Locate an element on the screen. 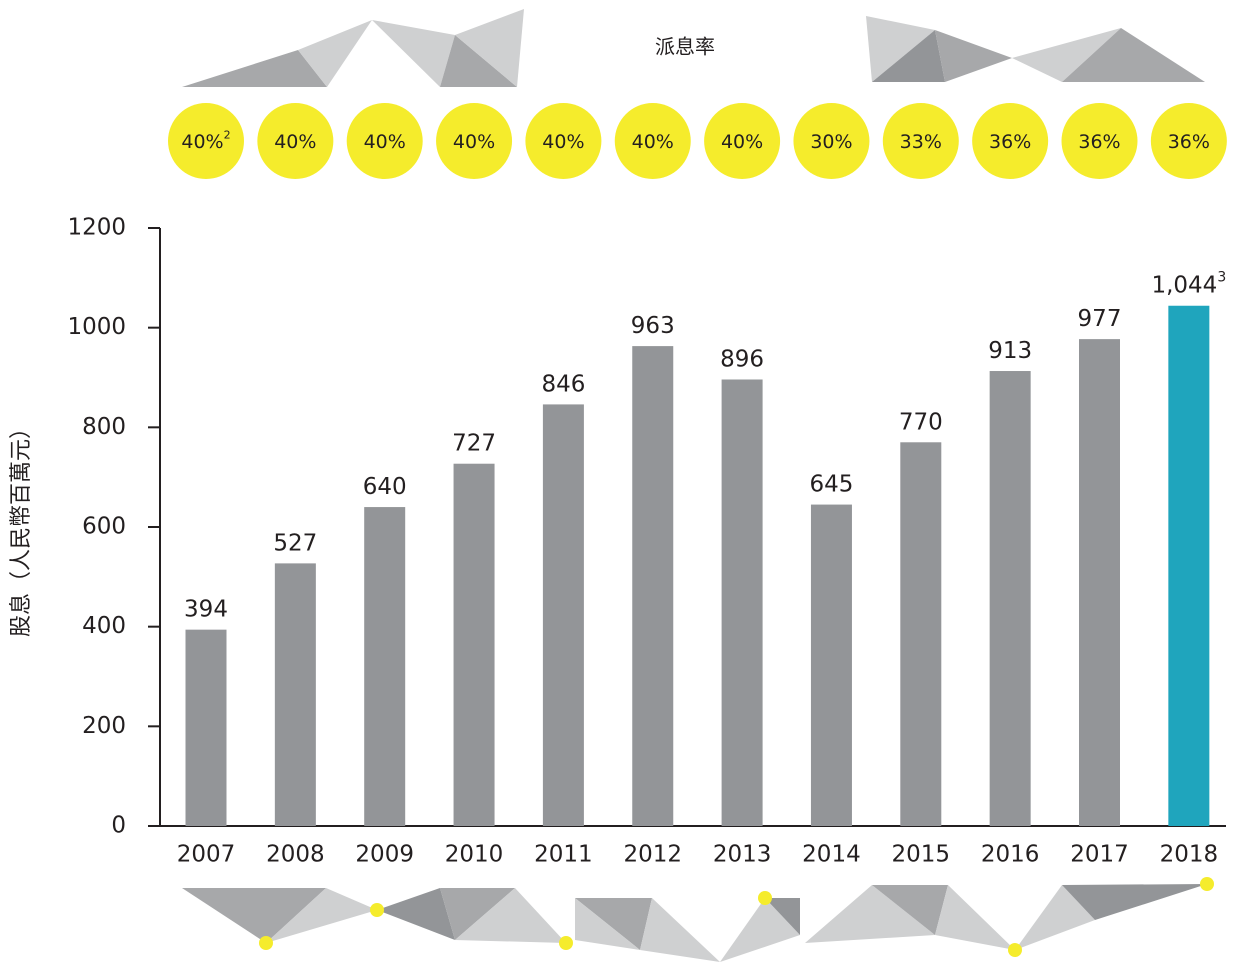 Image resolution: width=1233 pixels, height=962 pixels. bar-value-label-text: 896 is located at coordinates (742, 359).